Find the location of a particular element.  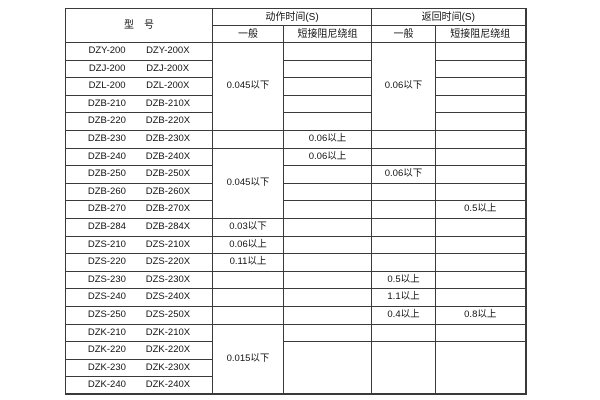

value-cell-action-general: 0.03以下 is located at coordinates (248, 227).